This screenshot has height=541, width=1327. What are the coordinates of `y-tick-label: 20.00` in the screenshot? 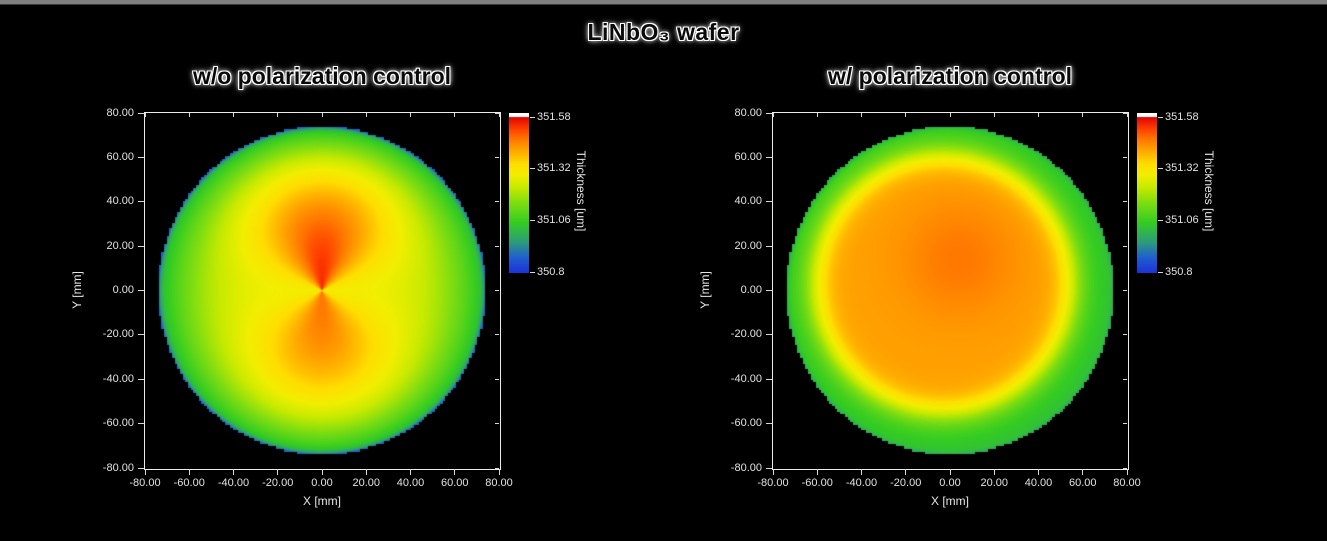 It's located at (120, 245).